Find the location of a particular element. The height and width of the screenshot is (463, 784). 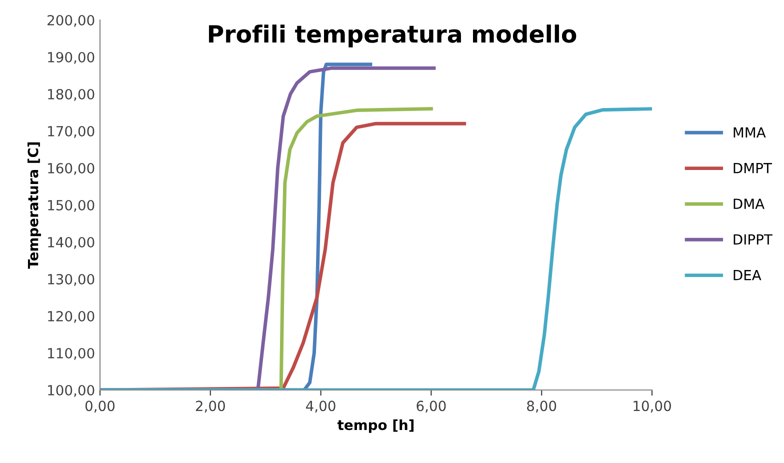

y-axis-title: Temperatura [C] is located at coordinates (34, 205).